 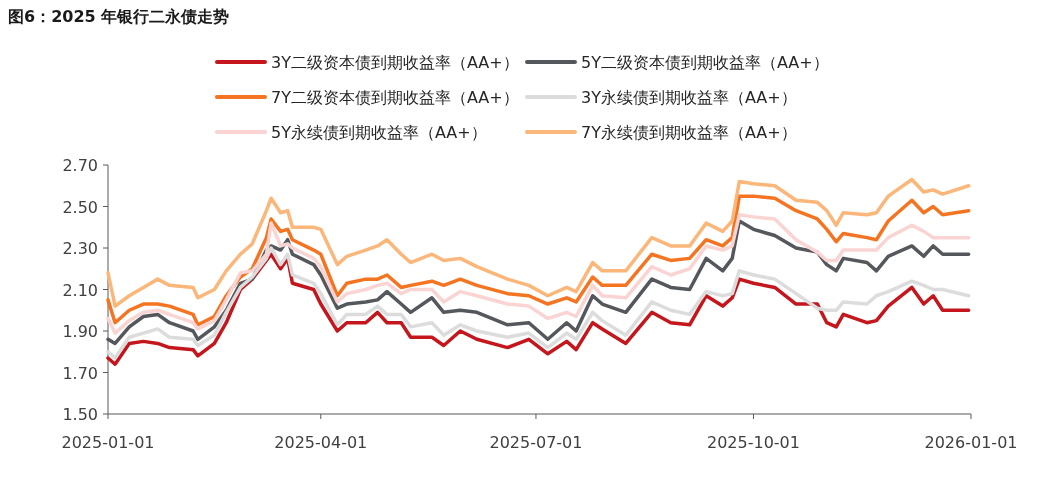 What do you see at coordinates (80, 248) in the screenshot?
I see `y-tick-label: 2.30` at bounding box center [80, 248].